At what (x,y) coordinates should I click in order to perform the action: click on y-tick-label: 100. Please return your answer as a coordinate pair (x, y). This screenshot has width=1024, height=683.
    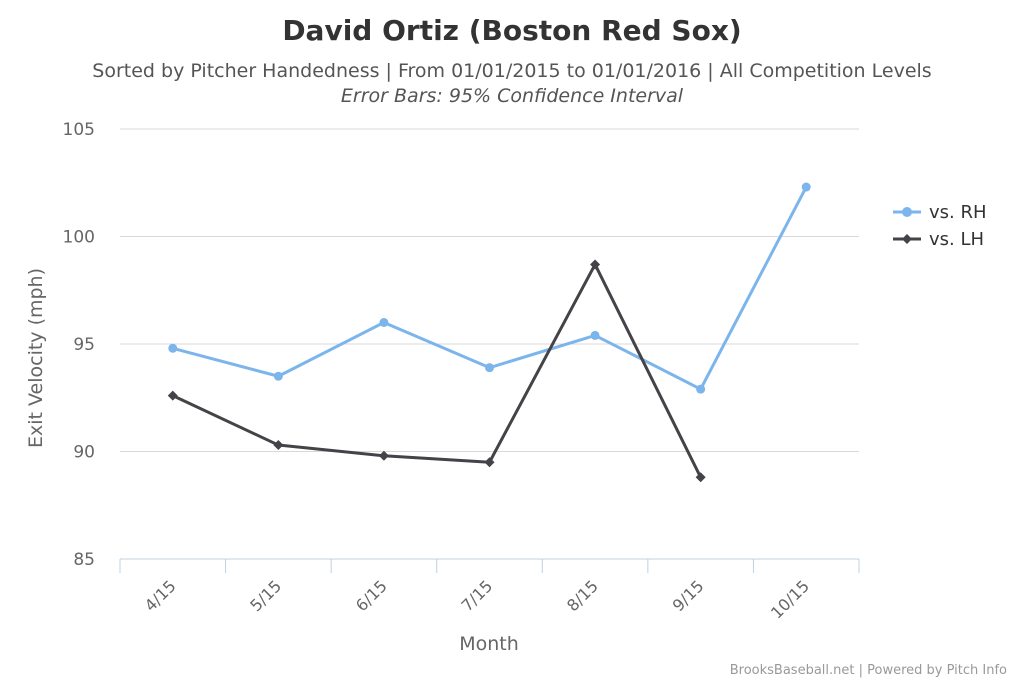
    Looking at the image, I should click on (79, 238).